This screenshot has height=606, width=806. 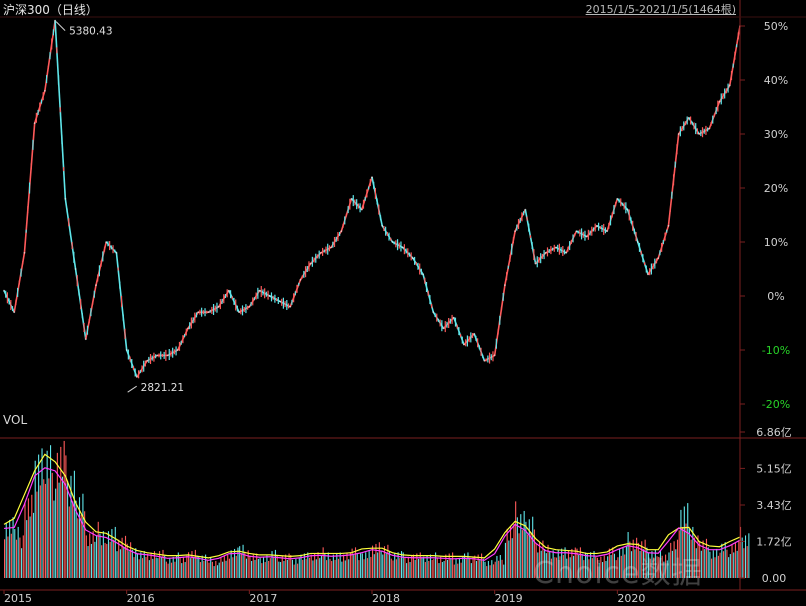 What do you see at coordinates (660, 9) in the screenshot?
I see `date-range-link: 2015/1/5-2021/1/5(1464根)` at bounding box center [660, 9].